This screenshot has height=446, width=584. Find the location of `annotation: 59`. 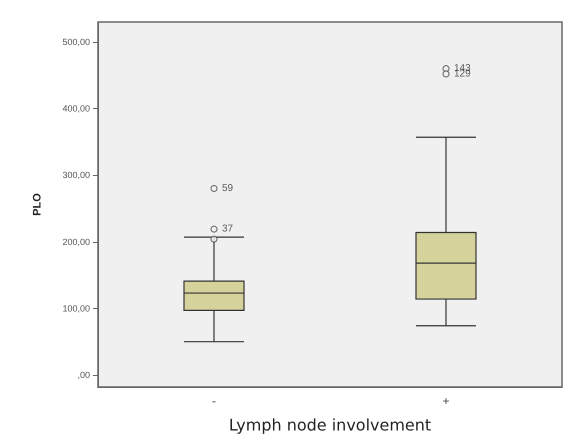

annotation: 59 is located at coordinates (228, 188).